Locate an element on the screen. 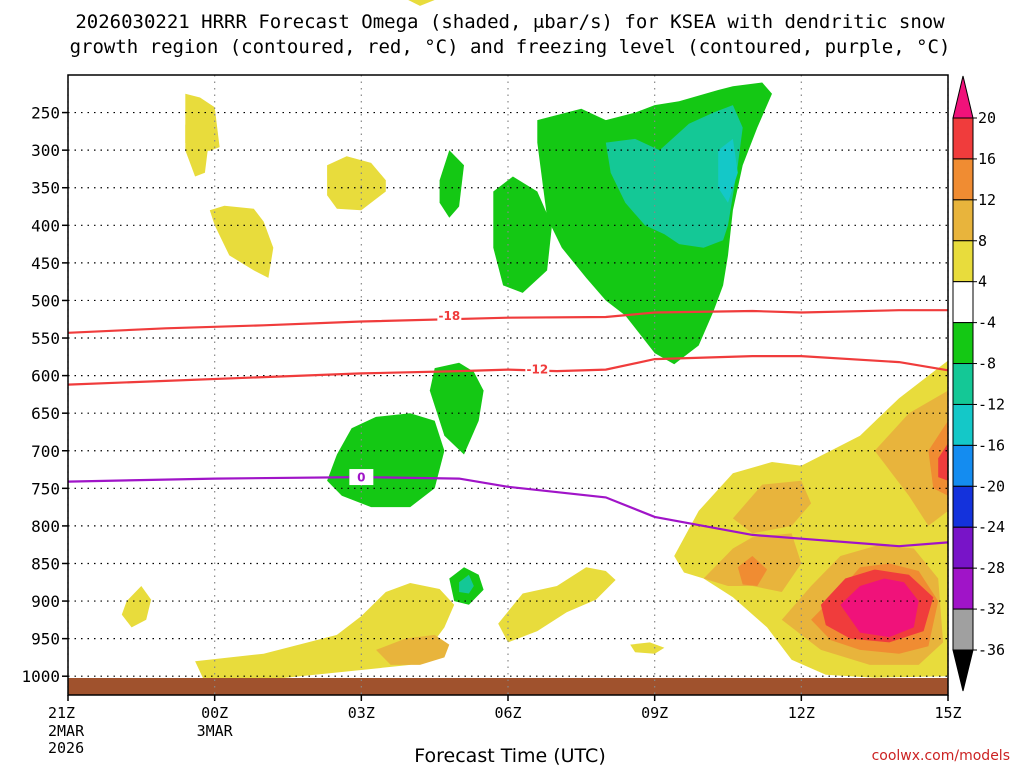  colorbar-label: 12 is located at coordinates (987, 200).